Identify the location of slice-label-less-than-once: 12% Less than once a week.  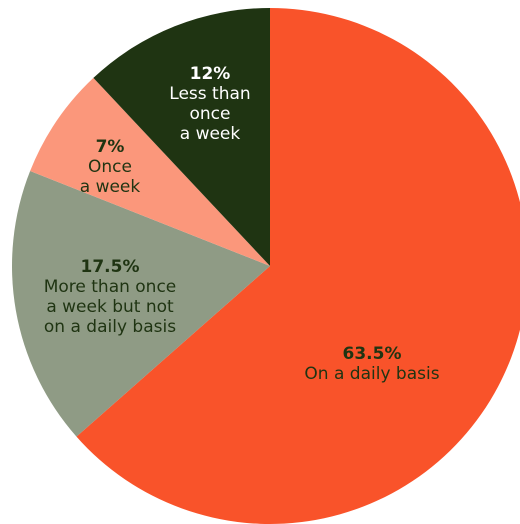
(210, 104).